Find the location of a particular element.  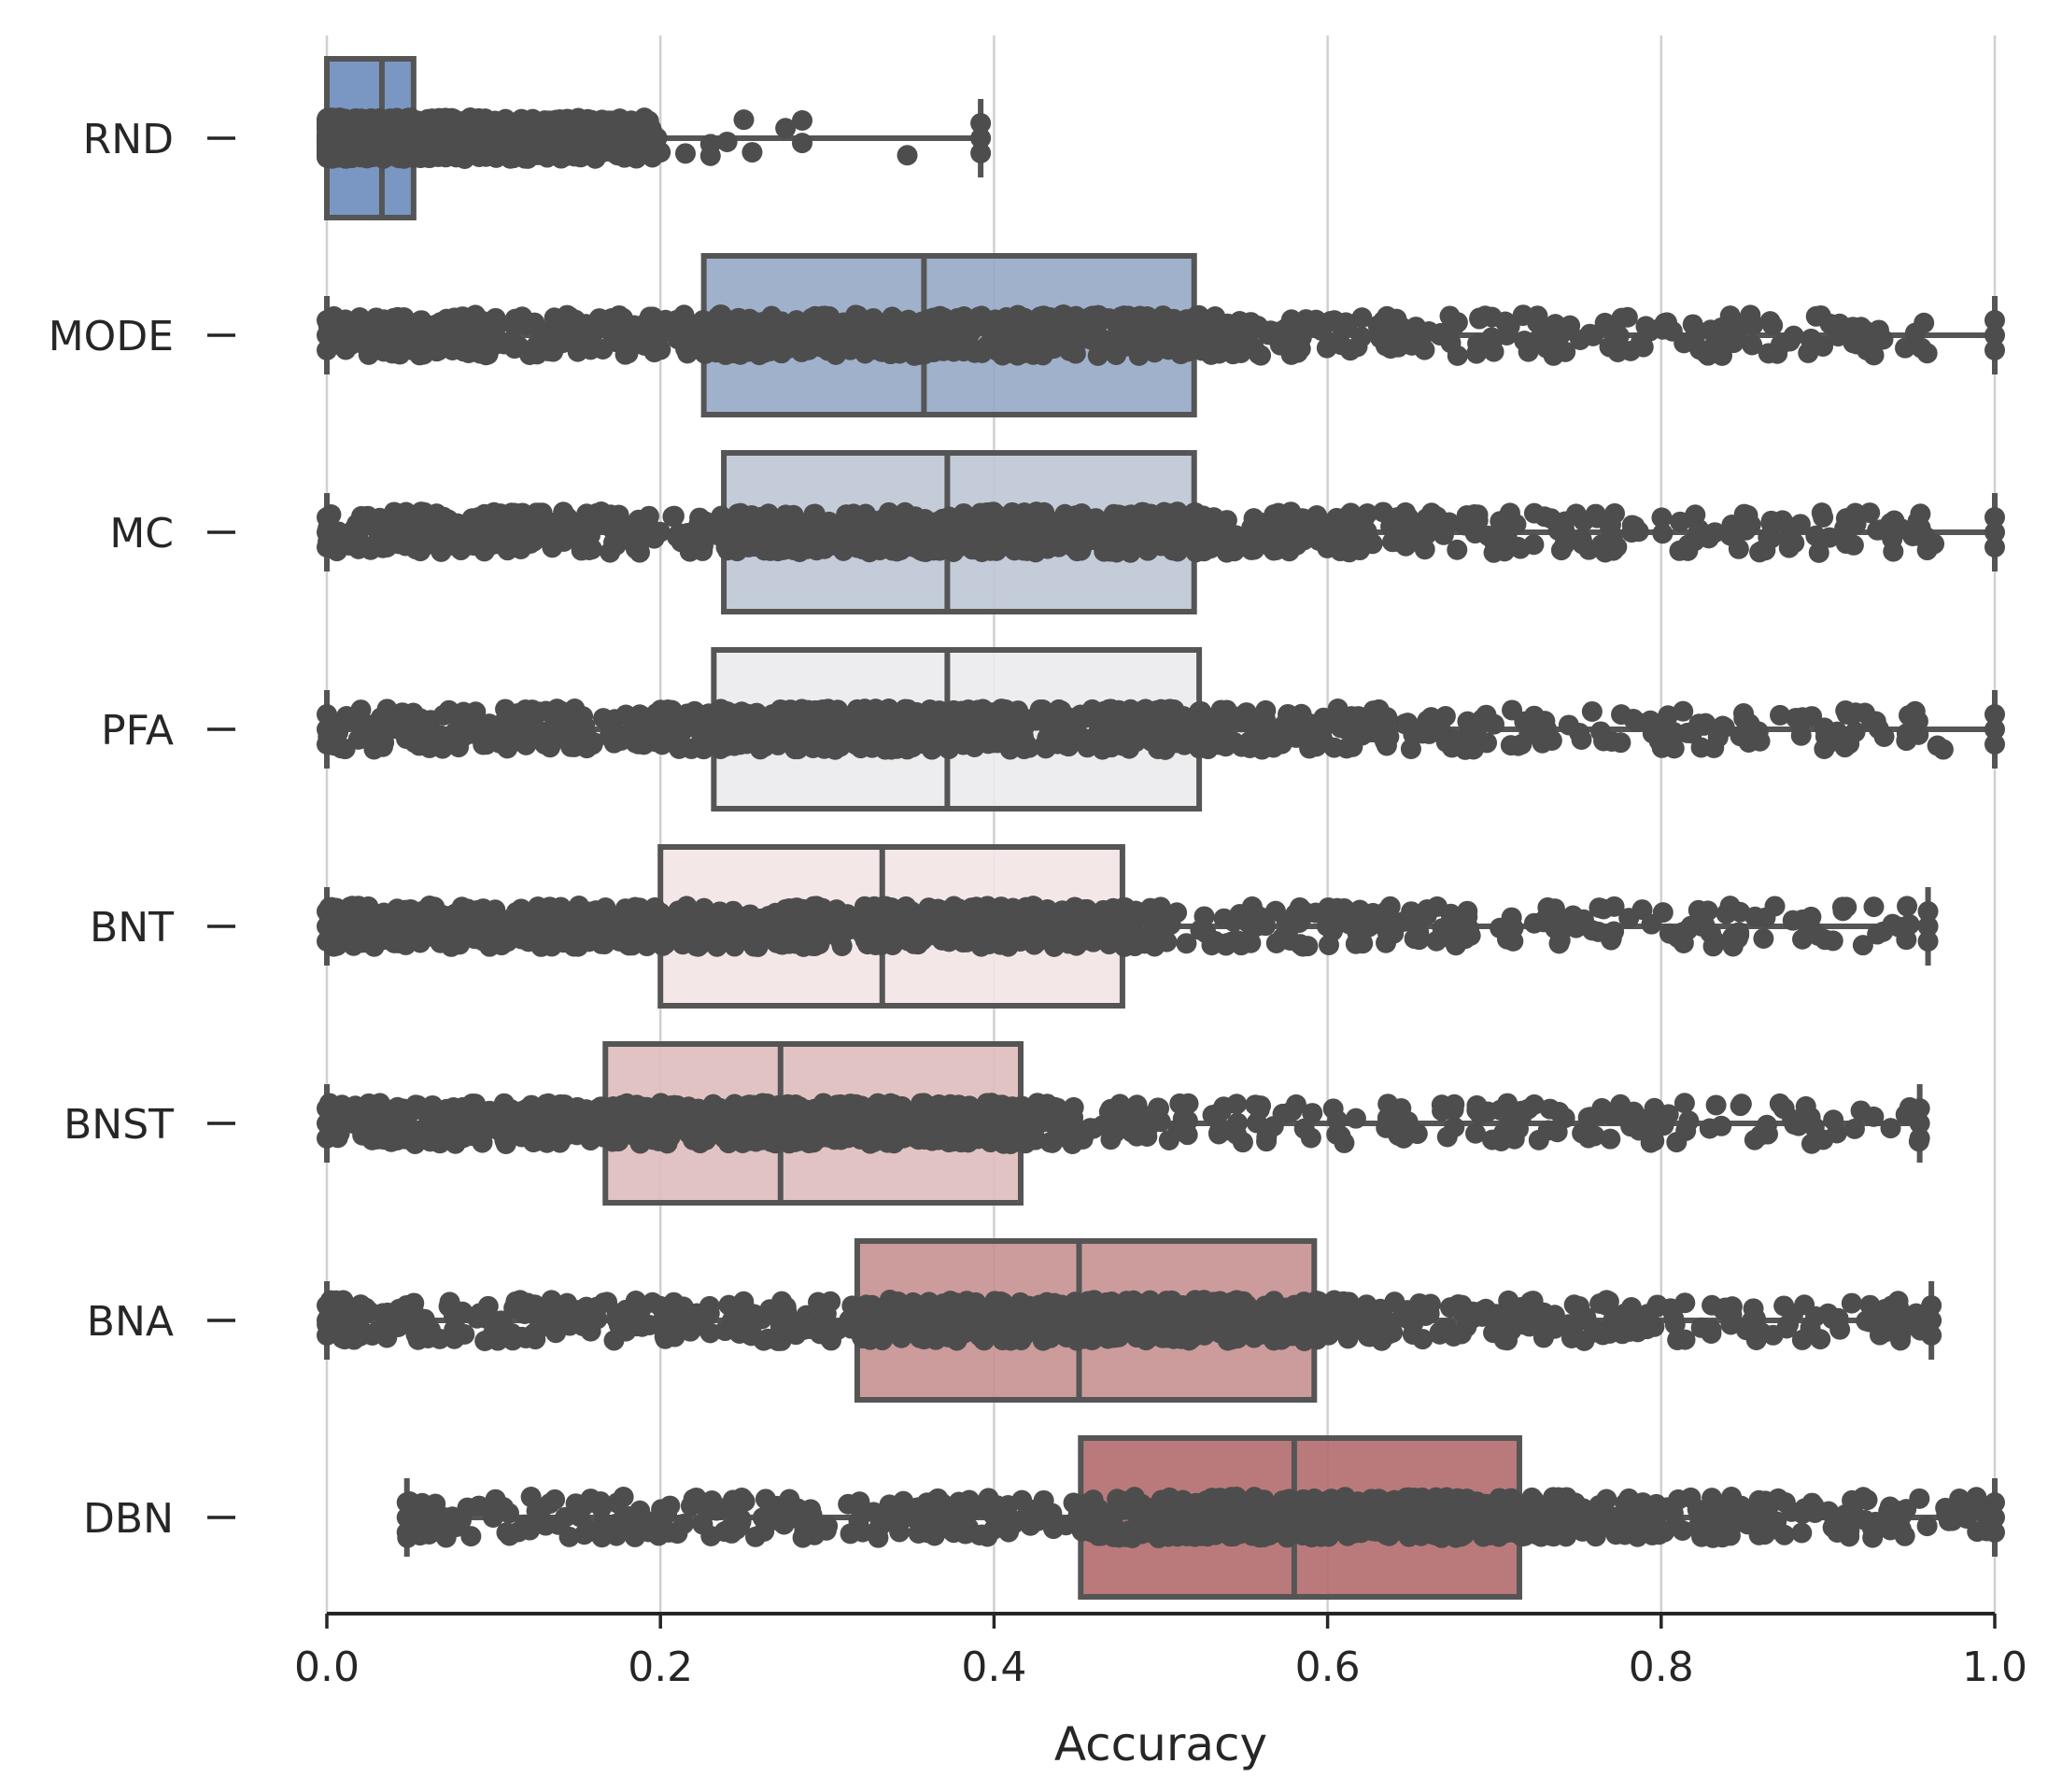

y-tick-label: RND is located at coordinates (128, 139).